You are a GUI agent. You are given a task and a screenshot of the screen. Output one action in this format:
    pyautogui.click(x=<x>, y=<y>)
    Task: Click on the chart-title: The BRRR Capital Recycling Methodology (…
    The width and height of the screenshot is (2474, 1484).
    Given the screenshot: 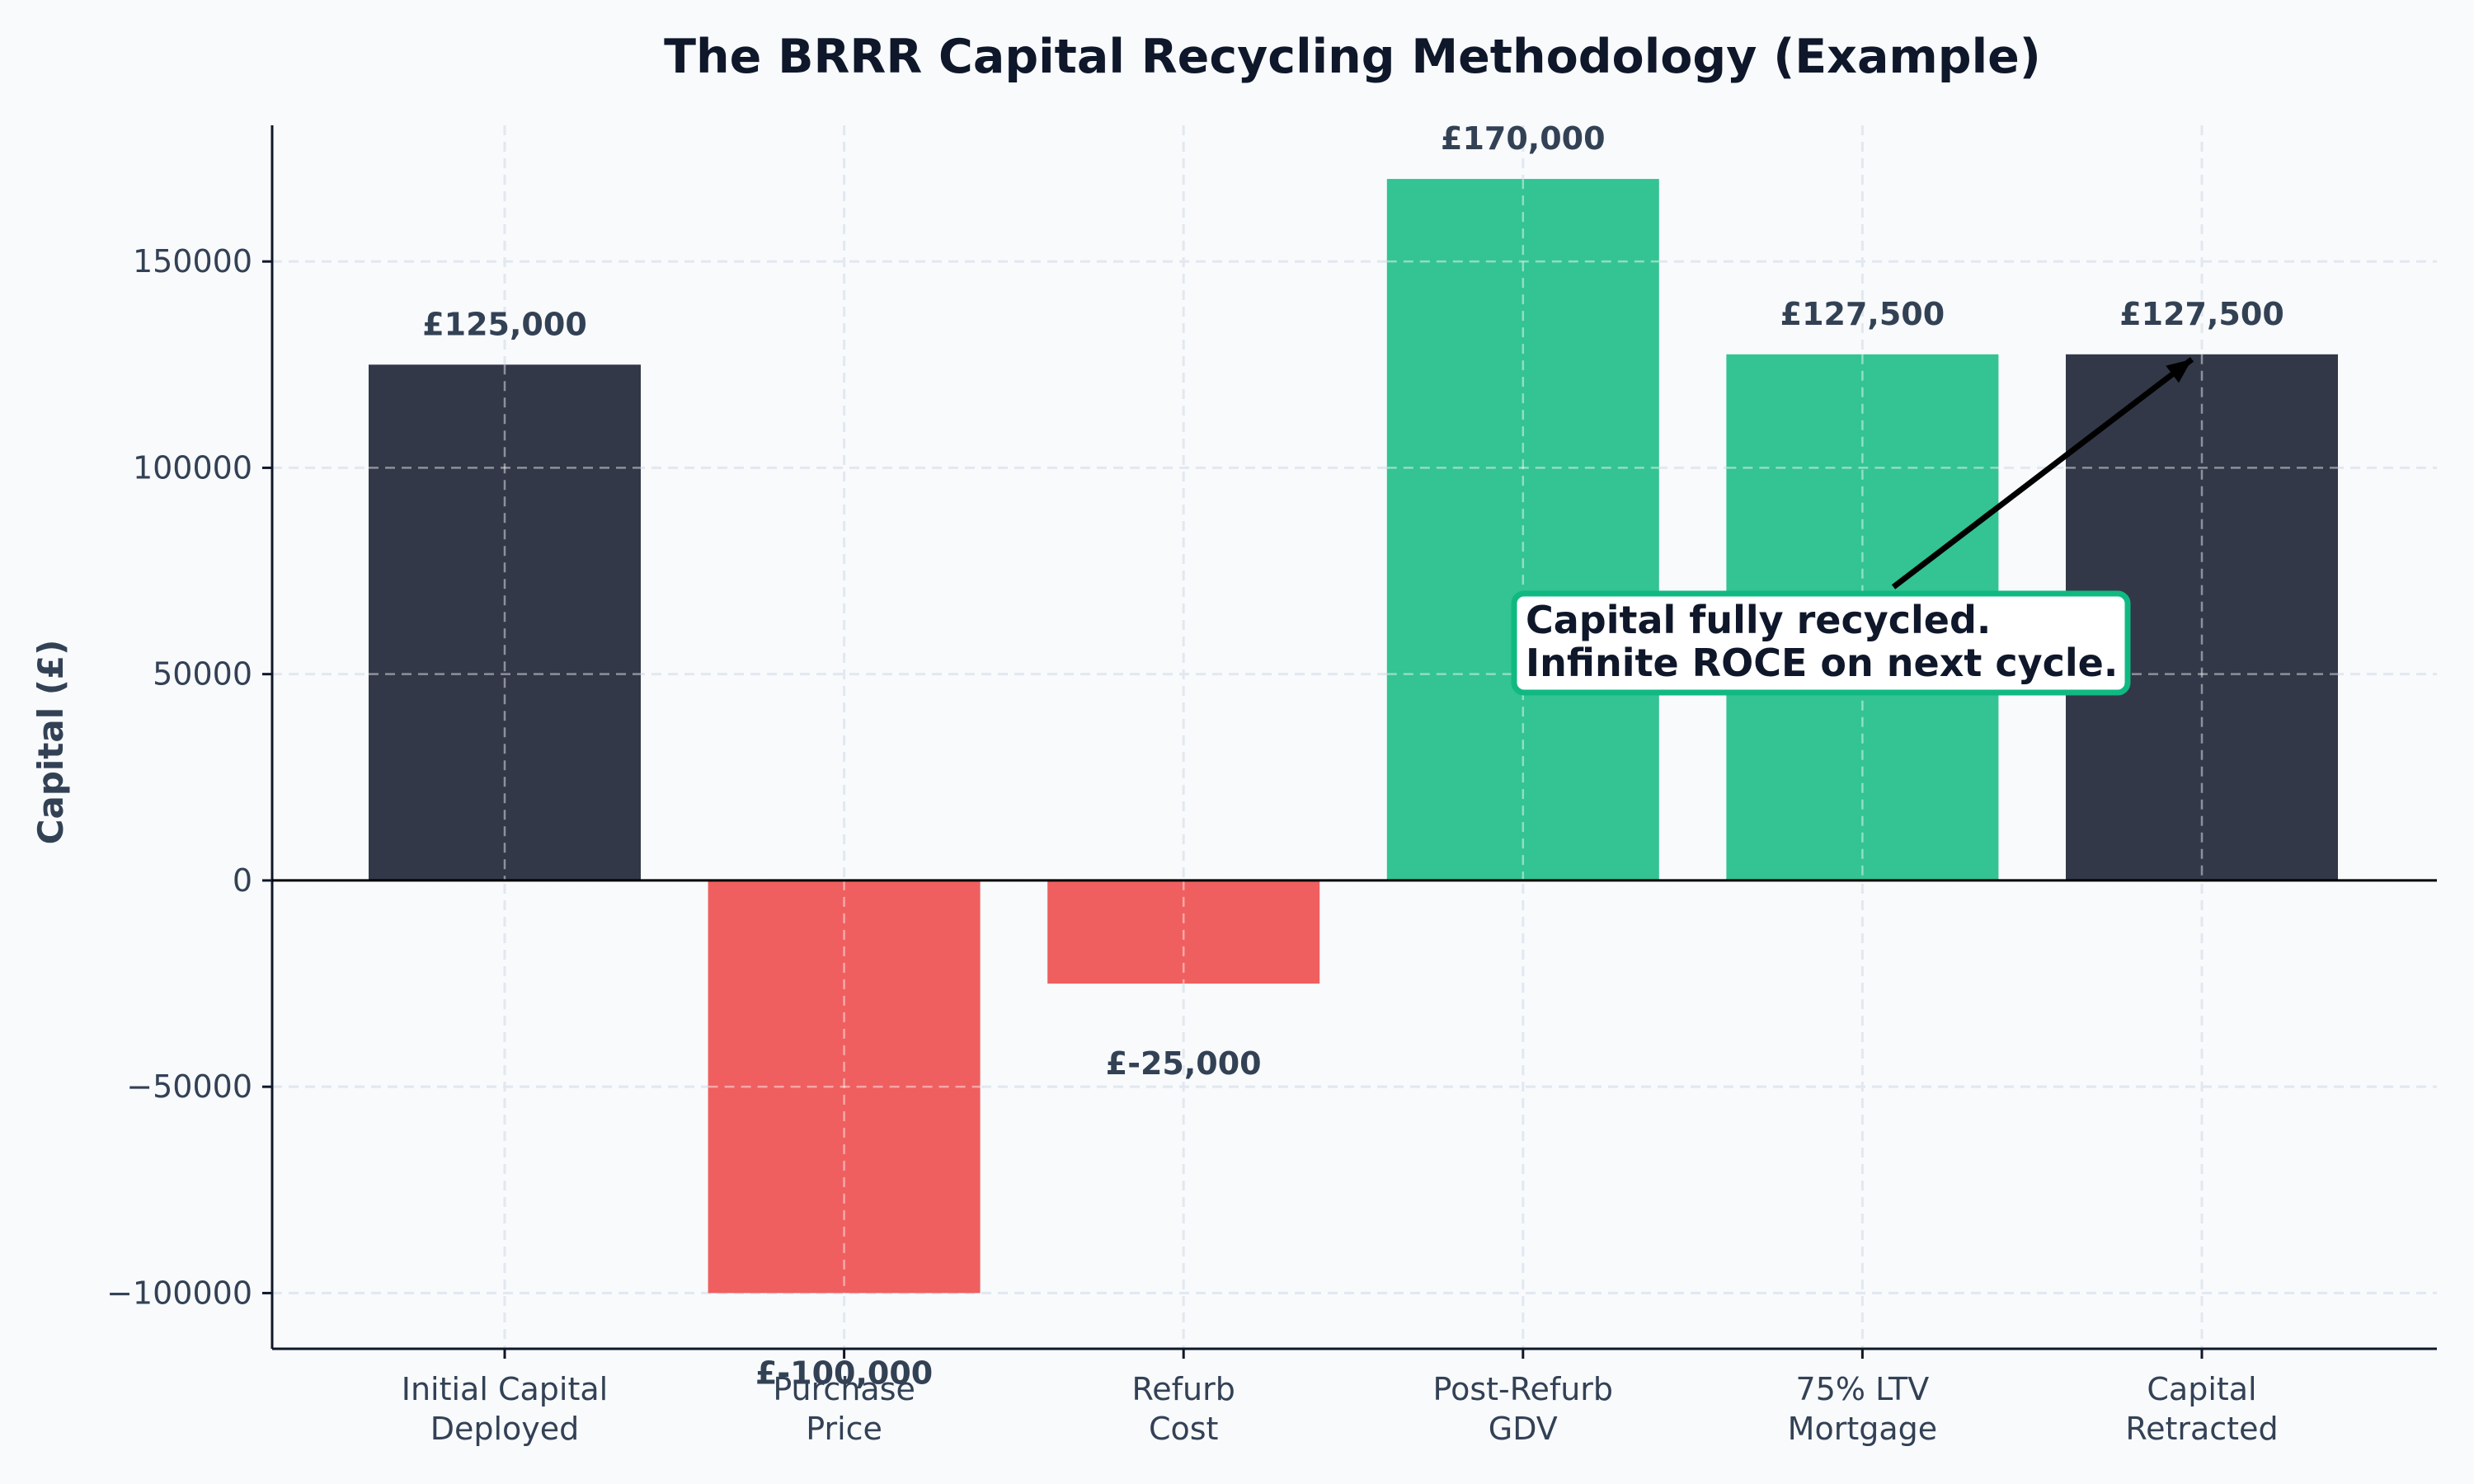 What is the action you would take?
    pyautogui.click(x=1352, y=57)
    